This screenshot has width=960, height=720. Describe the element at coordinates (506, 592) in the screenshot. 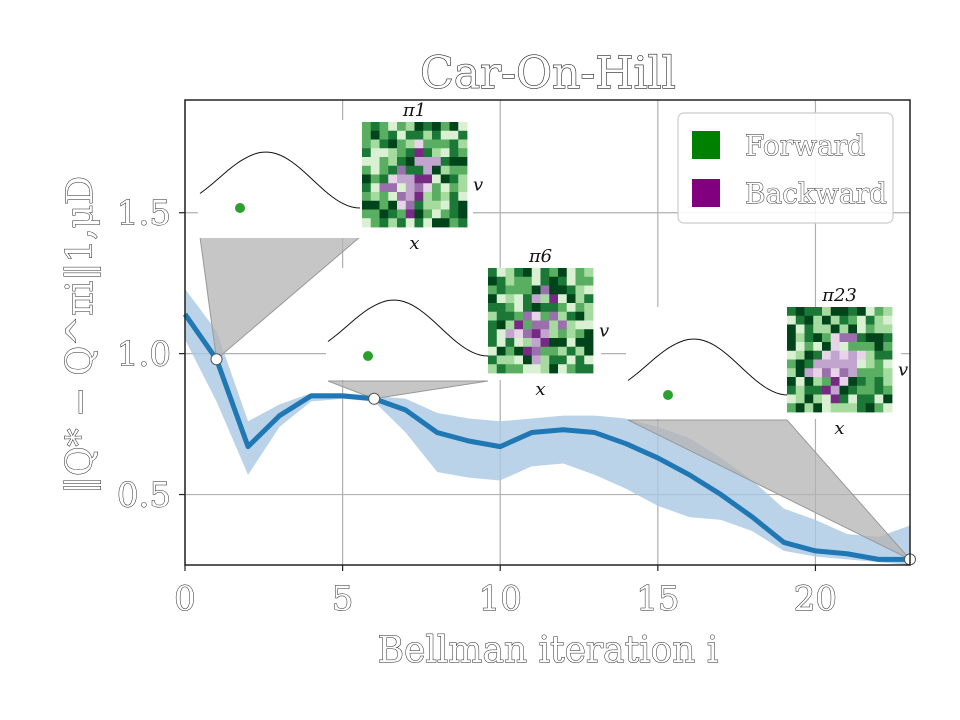

I see `x-ticks: 0 5 10 15 20` at that location.